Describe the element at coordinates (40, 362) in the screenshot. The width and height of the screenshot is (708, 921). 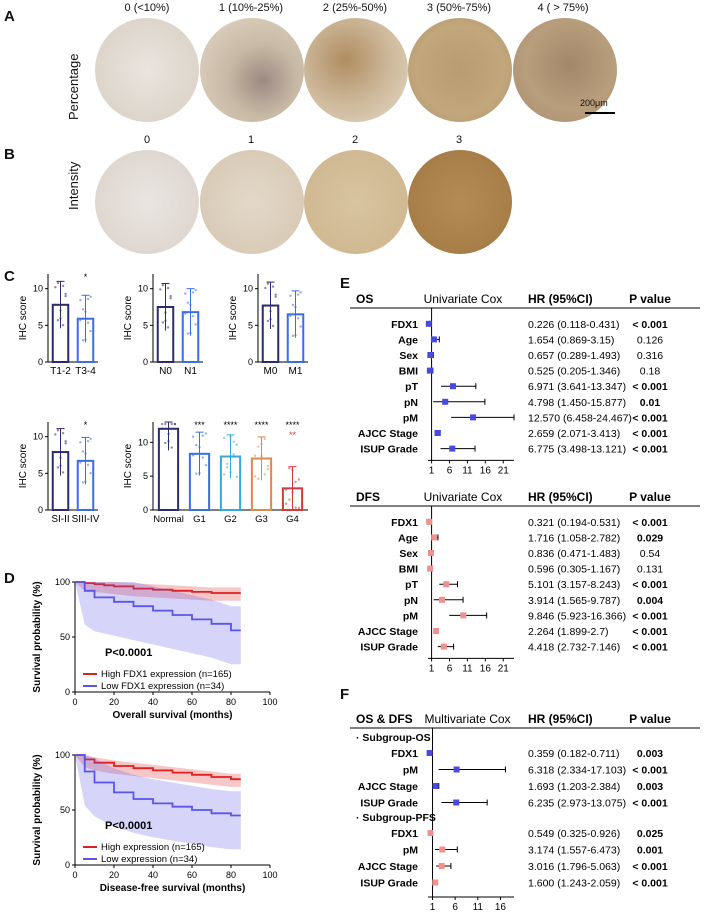
I see `c-ytick-label-0-0: 0` at that location.